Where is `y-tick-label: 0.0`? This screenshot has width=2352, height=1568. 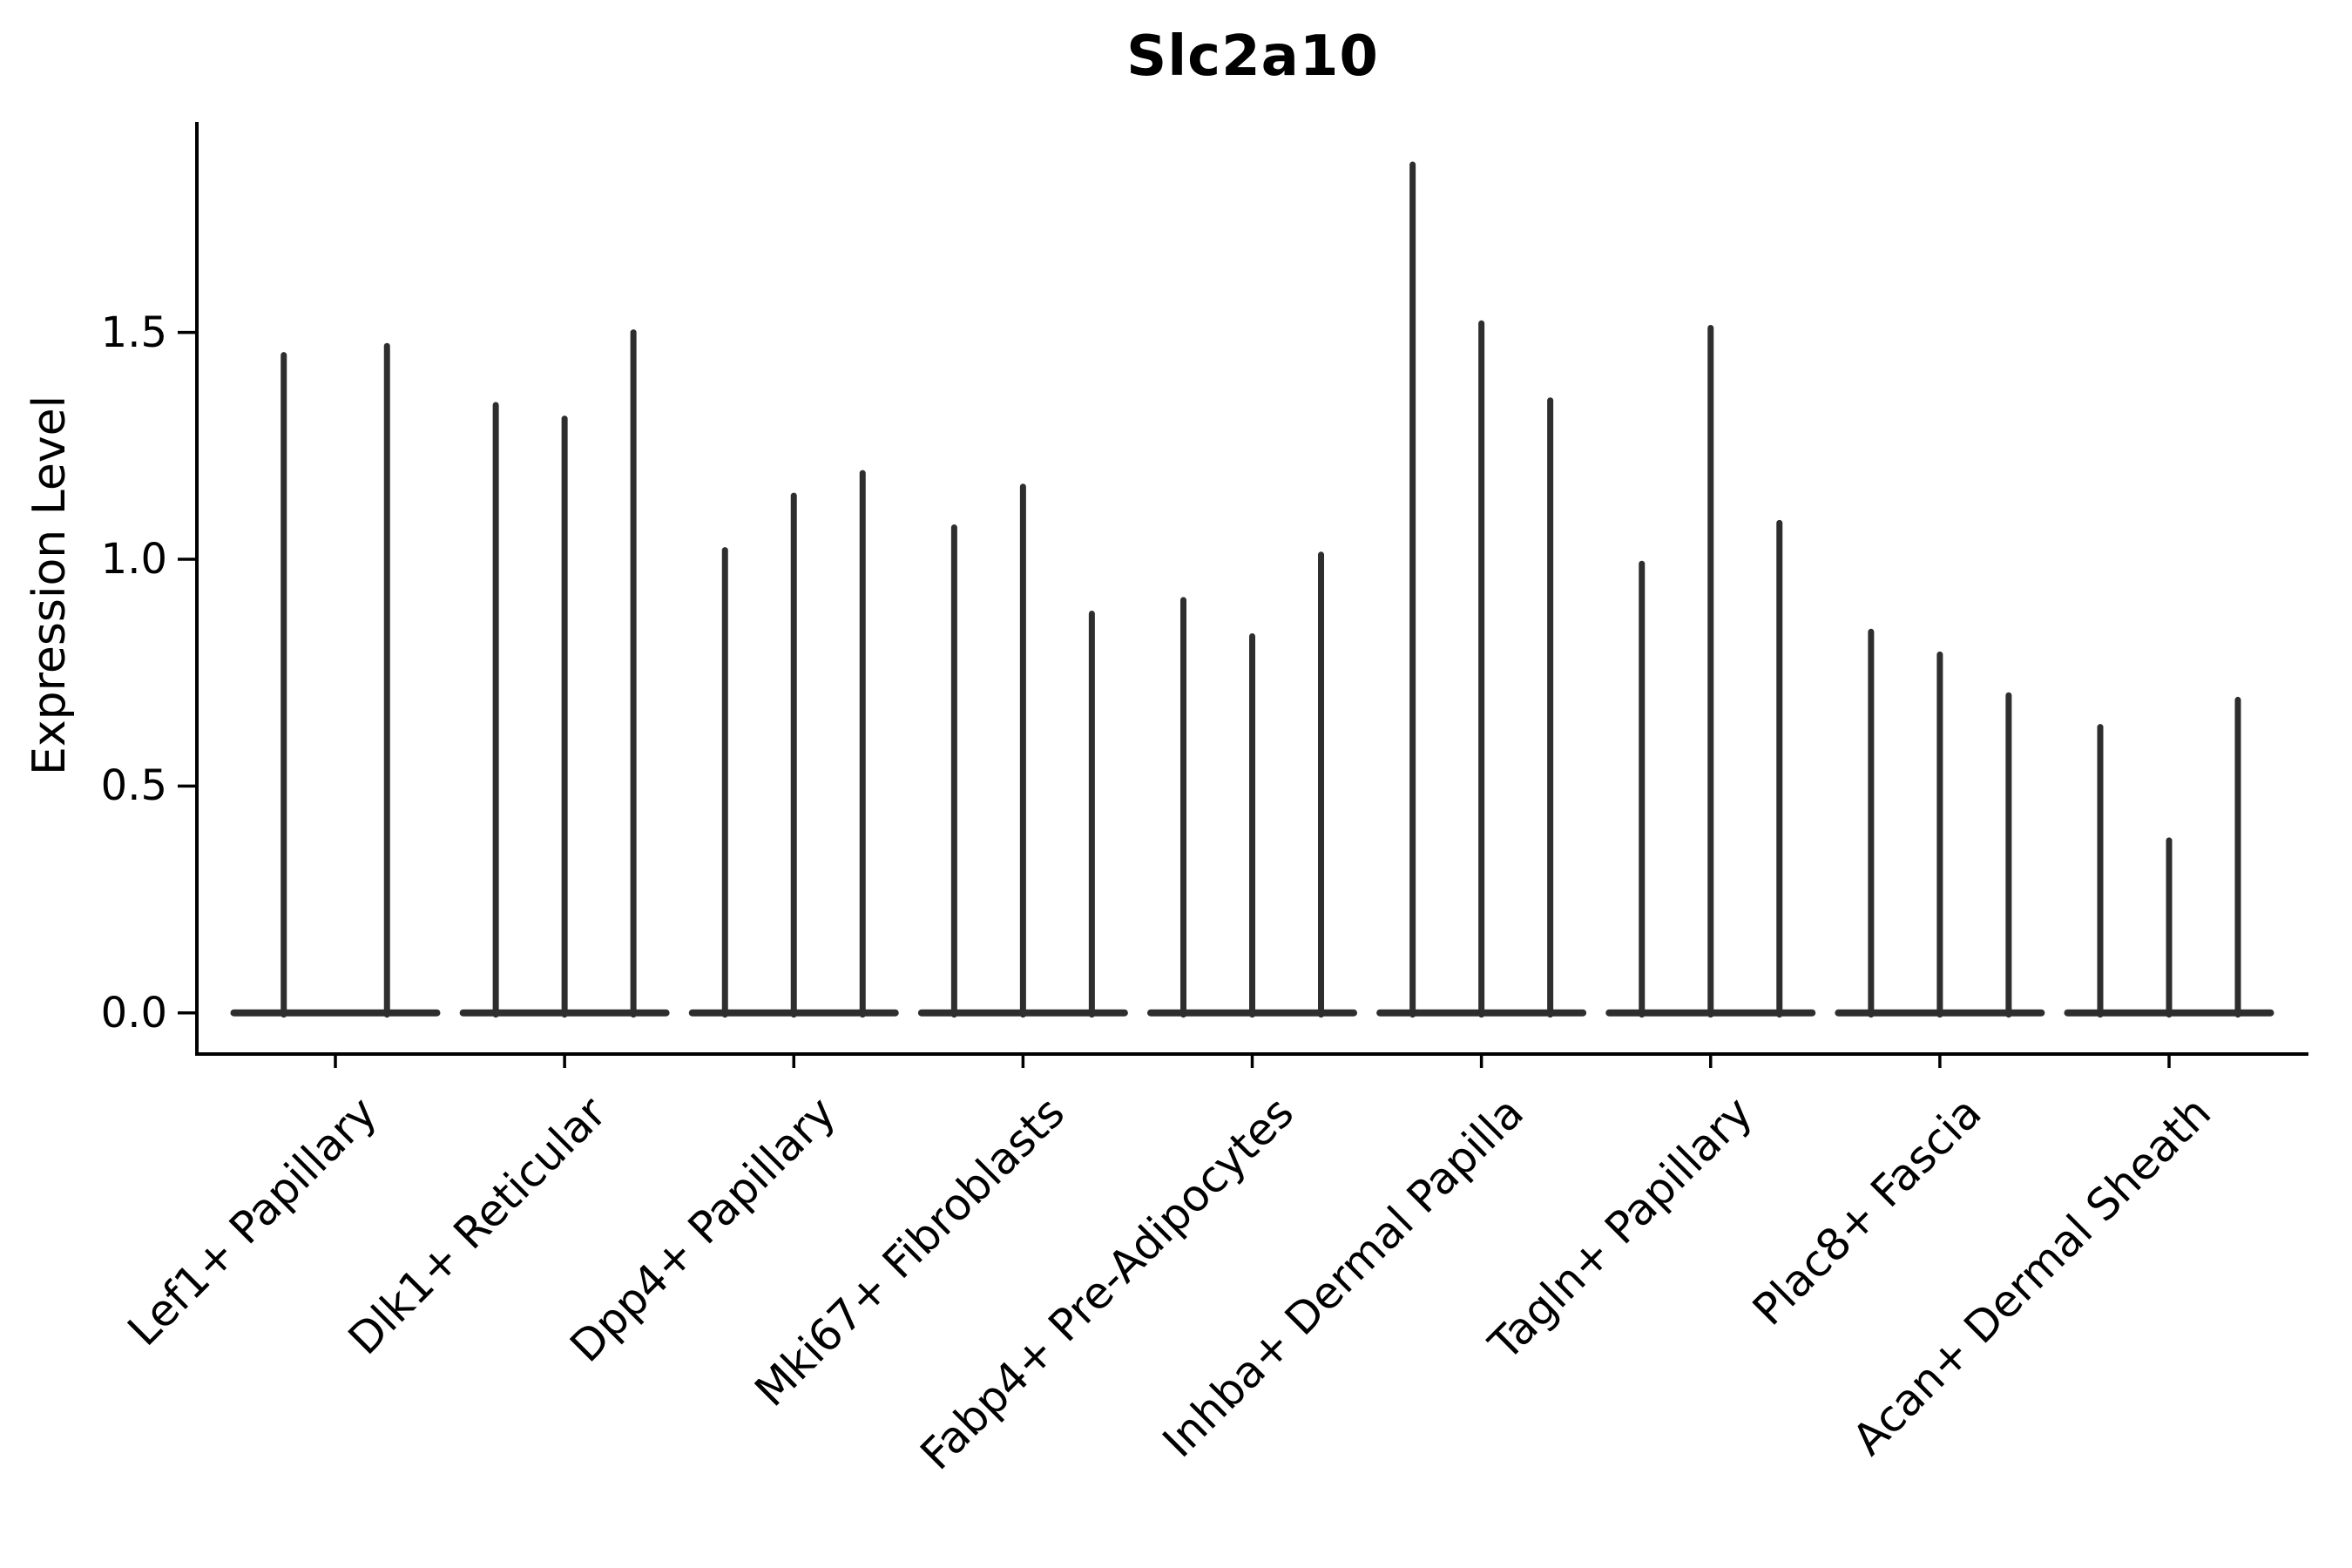
y-tick-label: 0.0 is located at coordinates (134, 1013).